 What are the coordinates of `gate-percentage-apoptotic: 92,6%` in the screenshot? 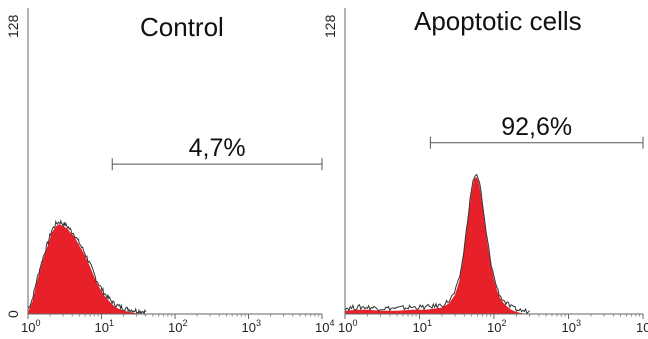 It's located at (536, 127).